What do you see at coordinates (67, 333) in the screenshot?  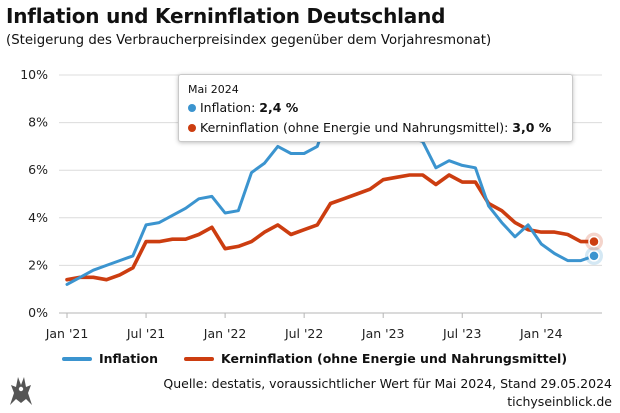 I see `x-tick-label-0: Jan '21` at bounding box center [67, 333].